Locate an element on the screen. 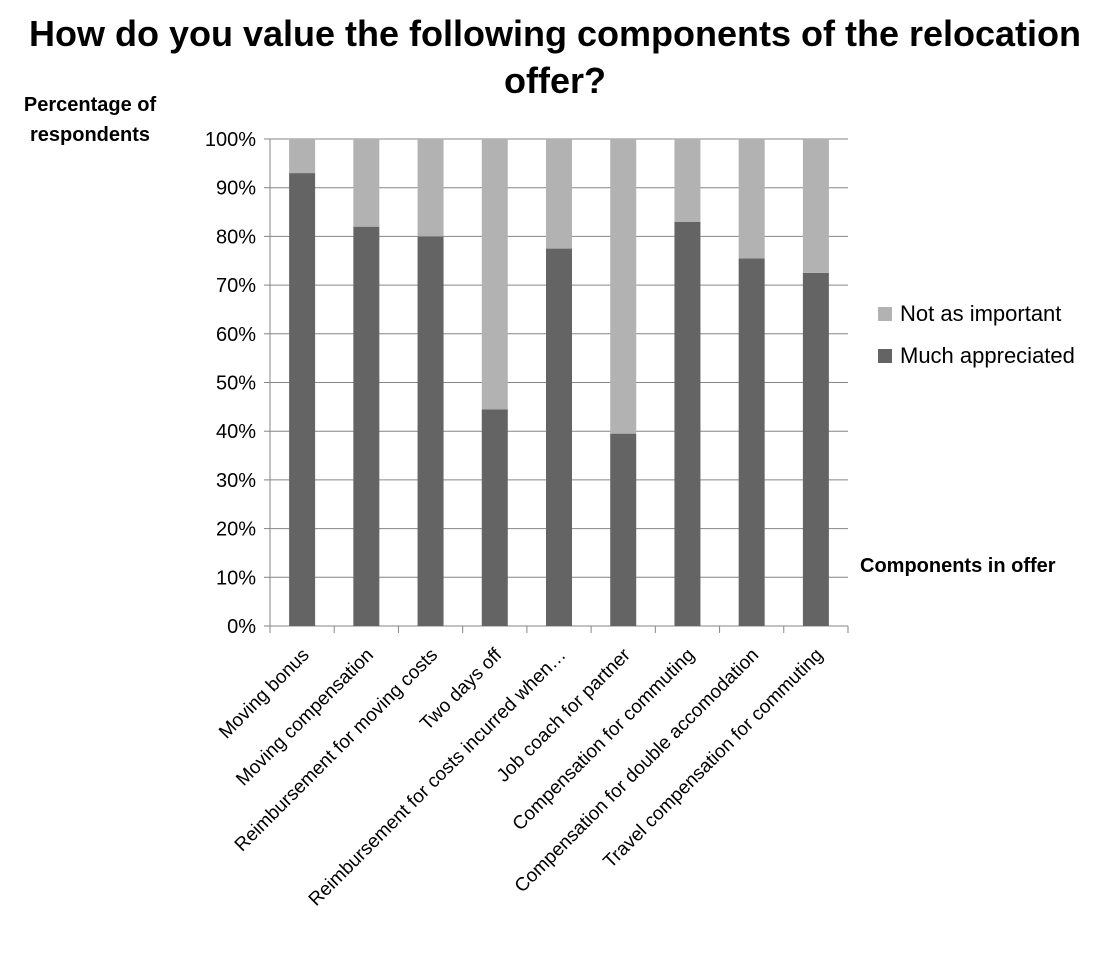  y-tick-label: 40% is located at coordinates (236, 432).